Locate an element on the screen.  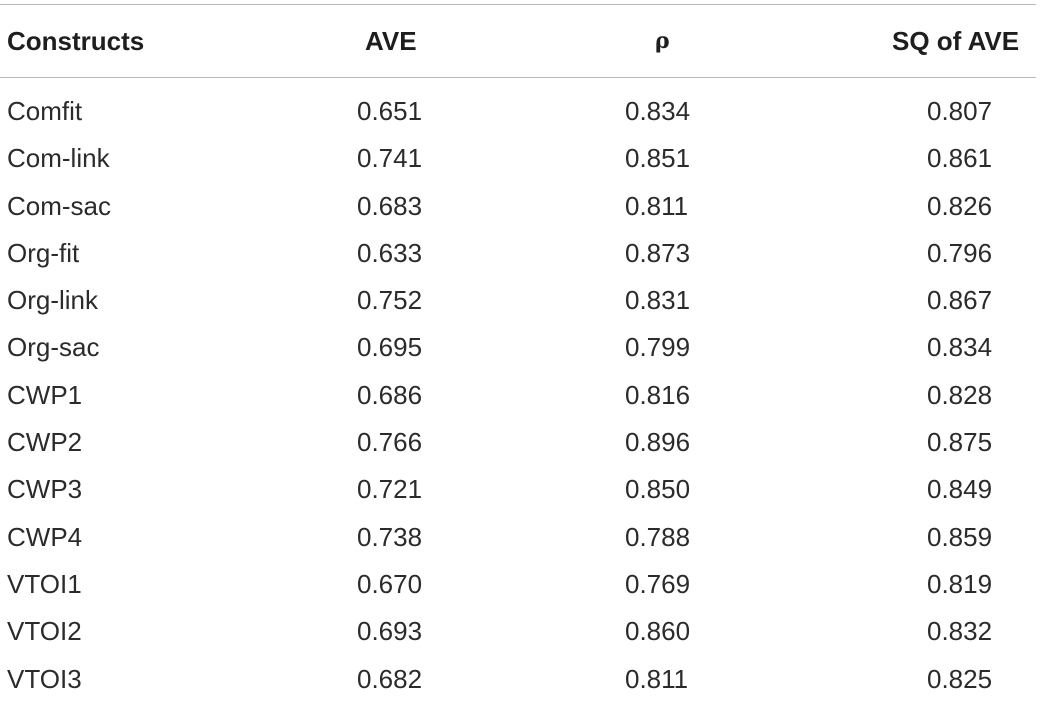
table-row: VTOI2 0.693 0.860 0.832 is located at coordinates (520, 631).